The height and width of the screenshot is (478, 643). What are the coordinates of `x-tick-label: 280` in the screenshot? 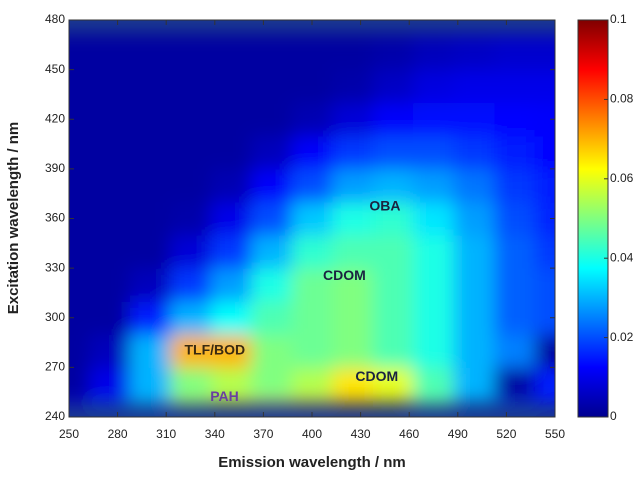 It's located at (118, 434).